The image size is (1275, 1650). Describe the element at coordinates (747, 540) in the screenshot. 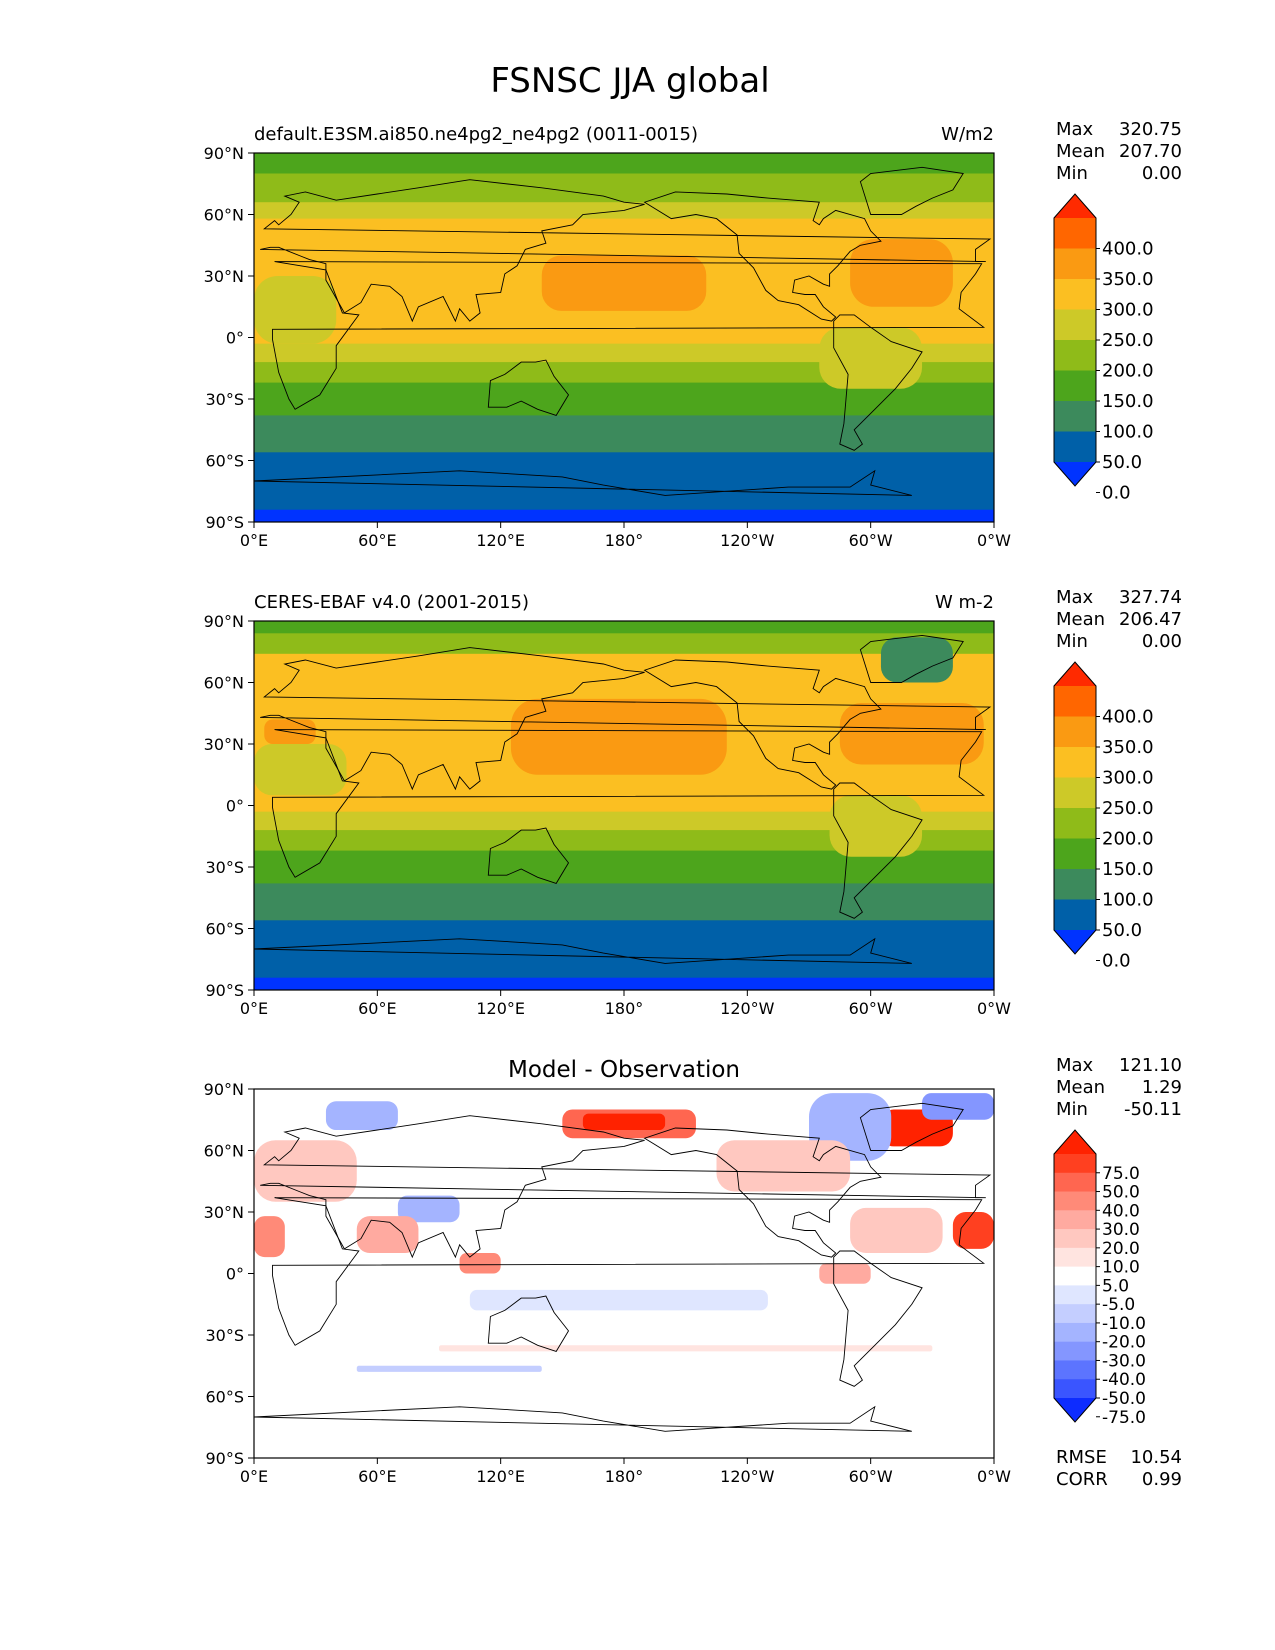

I see `lon-tick-label: 120°W` at that location.